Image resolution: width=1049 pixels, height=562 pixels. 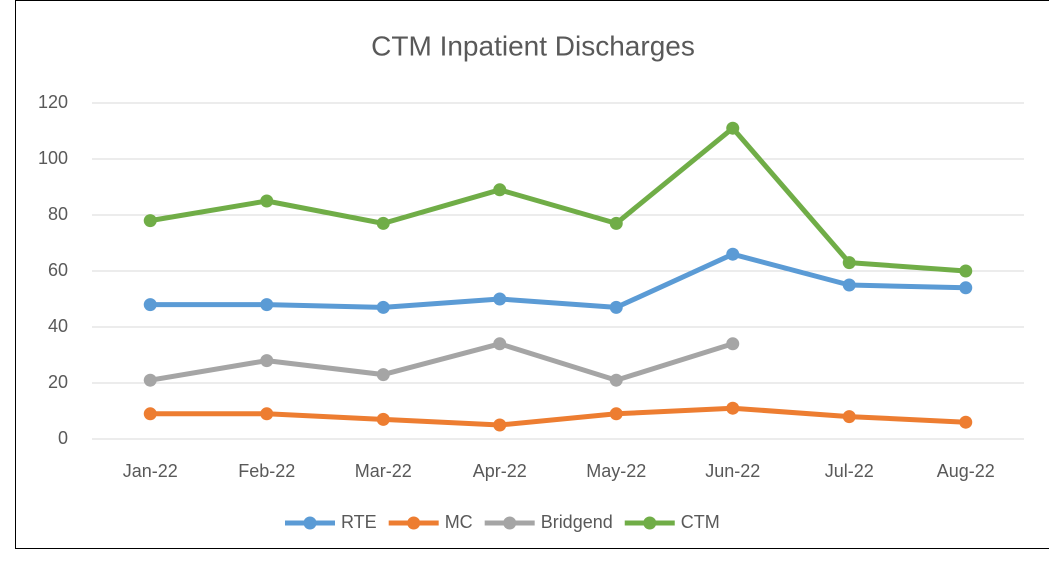 What do you see at coordinates (577, 522) in the screenshot?
I see `legend-label: Bridgend` at bounding box center [577, 522].